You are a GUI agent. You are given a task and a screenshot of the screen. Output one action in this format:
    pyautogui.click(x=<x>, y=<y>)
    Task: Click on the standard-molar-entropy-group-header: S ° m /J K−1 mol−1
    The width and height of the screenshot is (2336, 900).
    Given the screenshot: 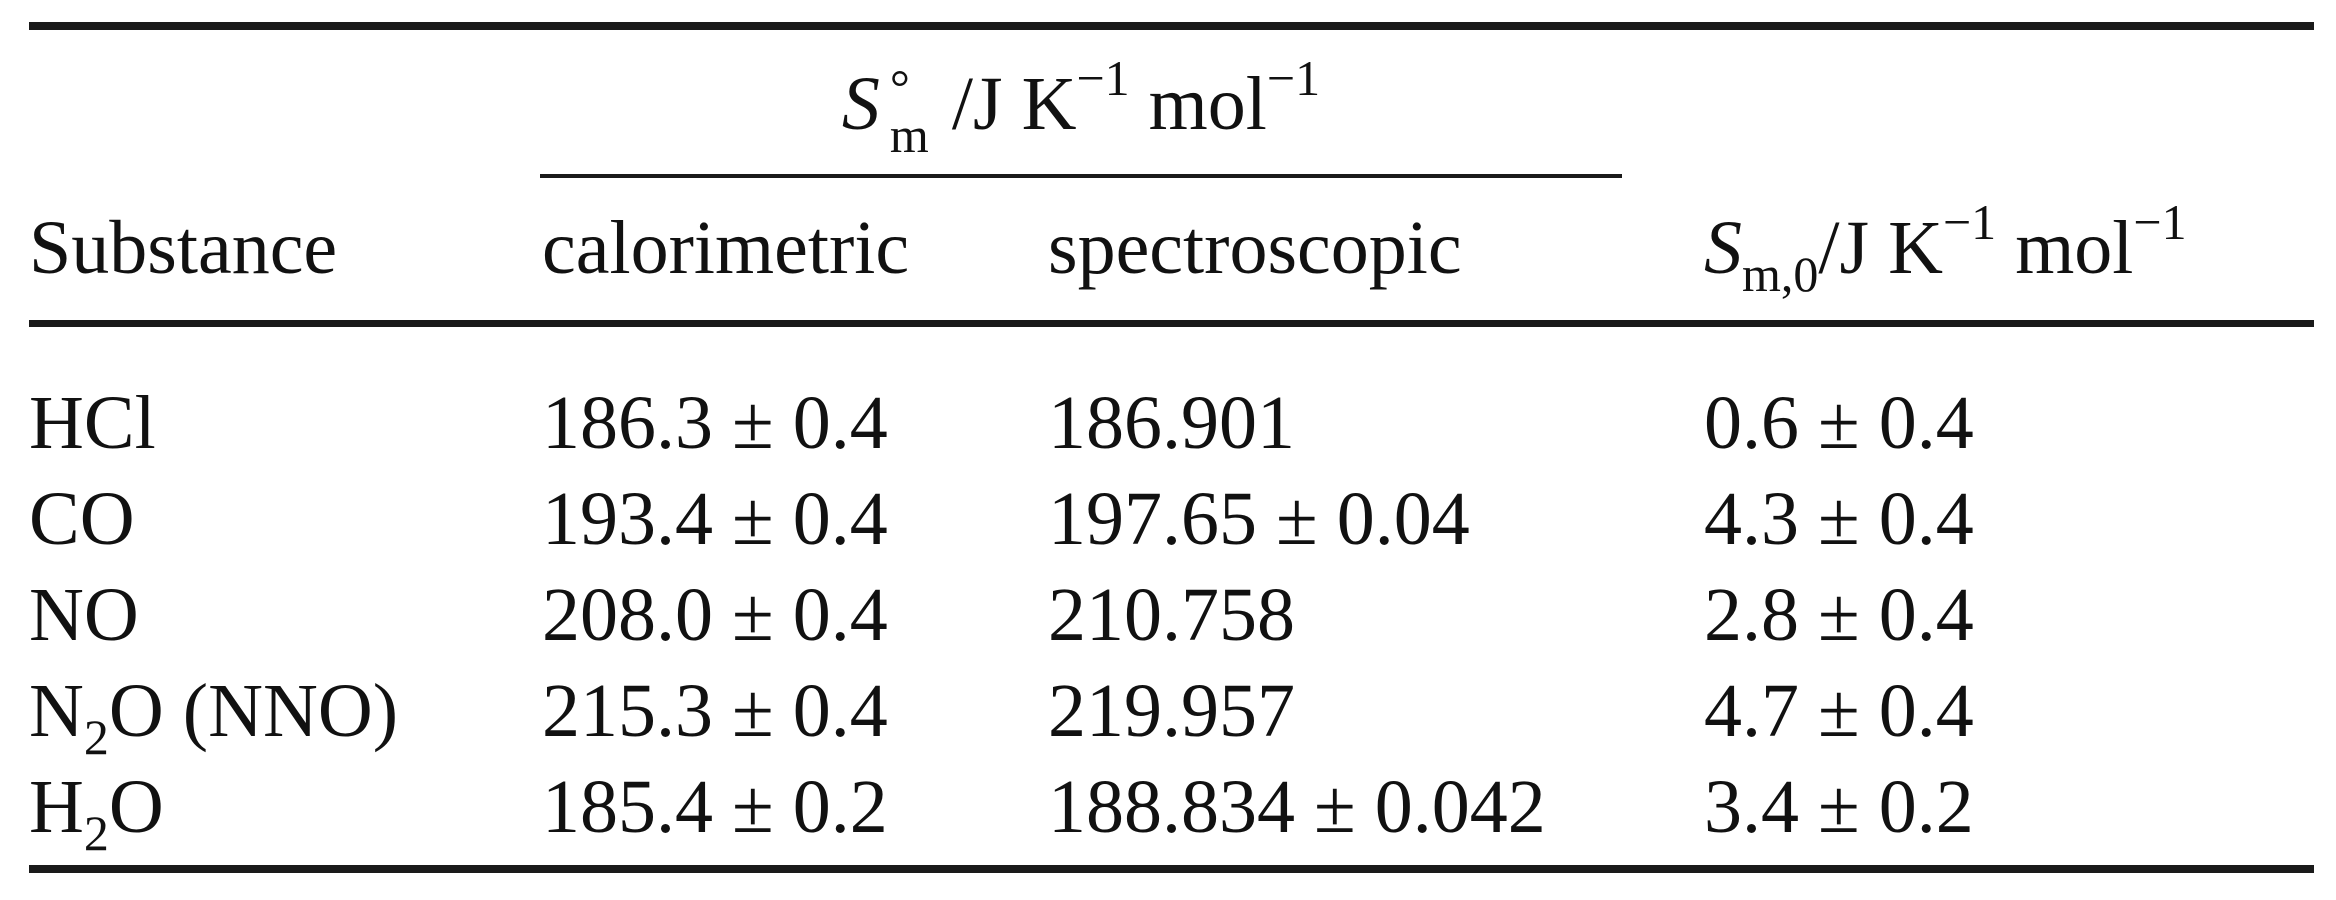 What is the action you would take?
    pyautogui.click(x=1081, y=106)
    